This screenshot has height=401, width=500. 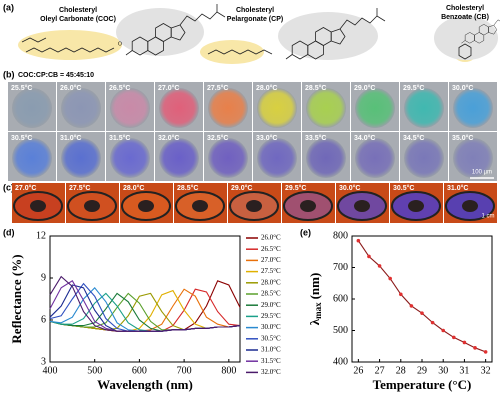 I want to click on x-tick-label: 500, so click(x=94, y=370).